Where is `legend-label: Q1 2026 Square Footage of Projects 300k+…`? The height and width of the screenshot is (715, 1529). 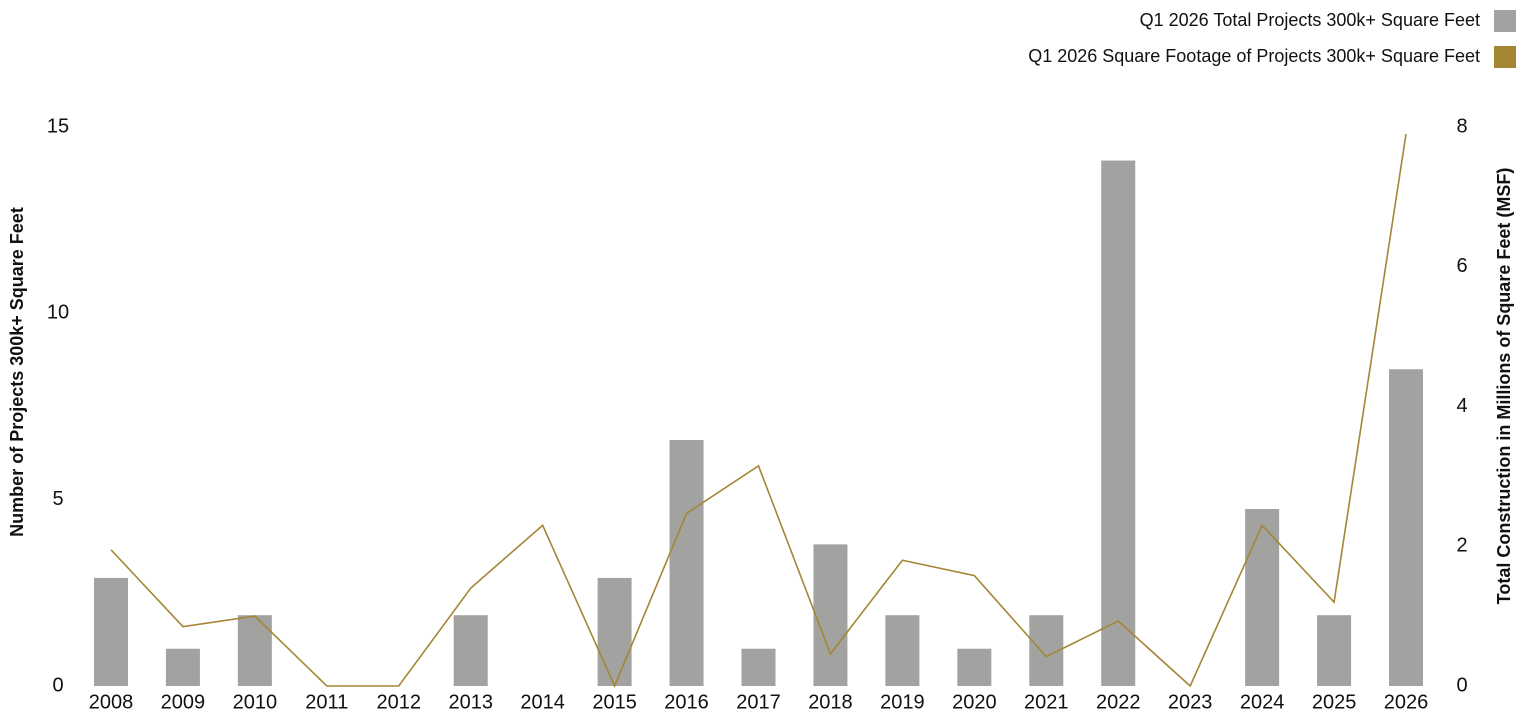
legend-label: Q1 2026 Square Footage of Projects 300k+… is located at coordinates (1254, 56).